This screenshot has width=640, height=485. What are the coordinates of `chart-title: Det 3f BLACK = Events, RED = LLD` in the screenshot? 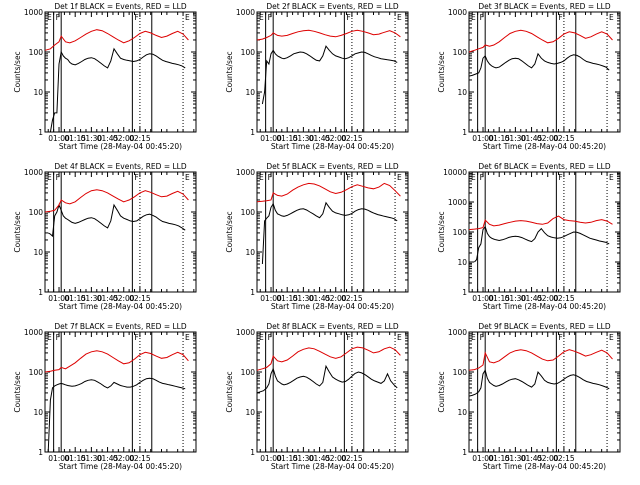 It's located at (544, 6).